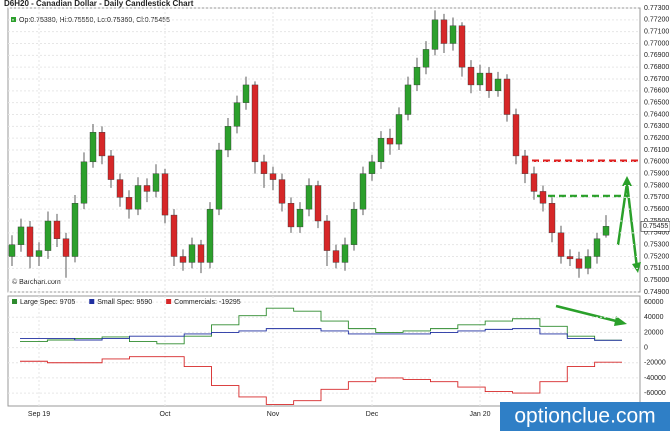  What do you see at coordinates (207, 302) in the screenshot?
I see `legend-label: Commercials: -19295` at bounding box center [207, 302].